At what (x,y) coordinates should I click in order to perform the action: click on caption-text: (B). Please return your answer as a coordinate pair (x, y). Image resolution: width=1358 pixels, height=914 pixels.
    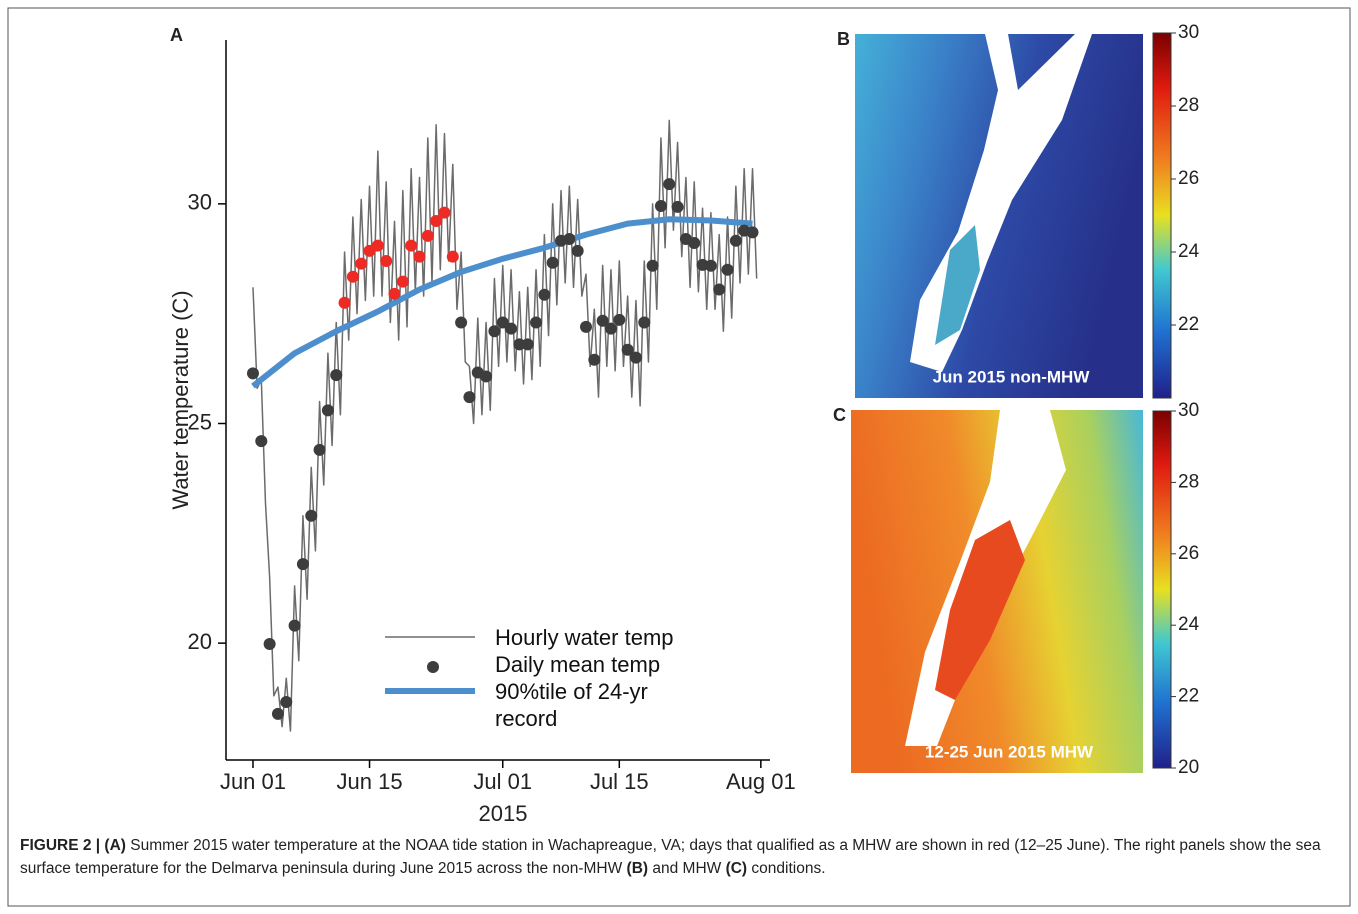
    Looking at the image, I should click on (637, 868).